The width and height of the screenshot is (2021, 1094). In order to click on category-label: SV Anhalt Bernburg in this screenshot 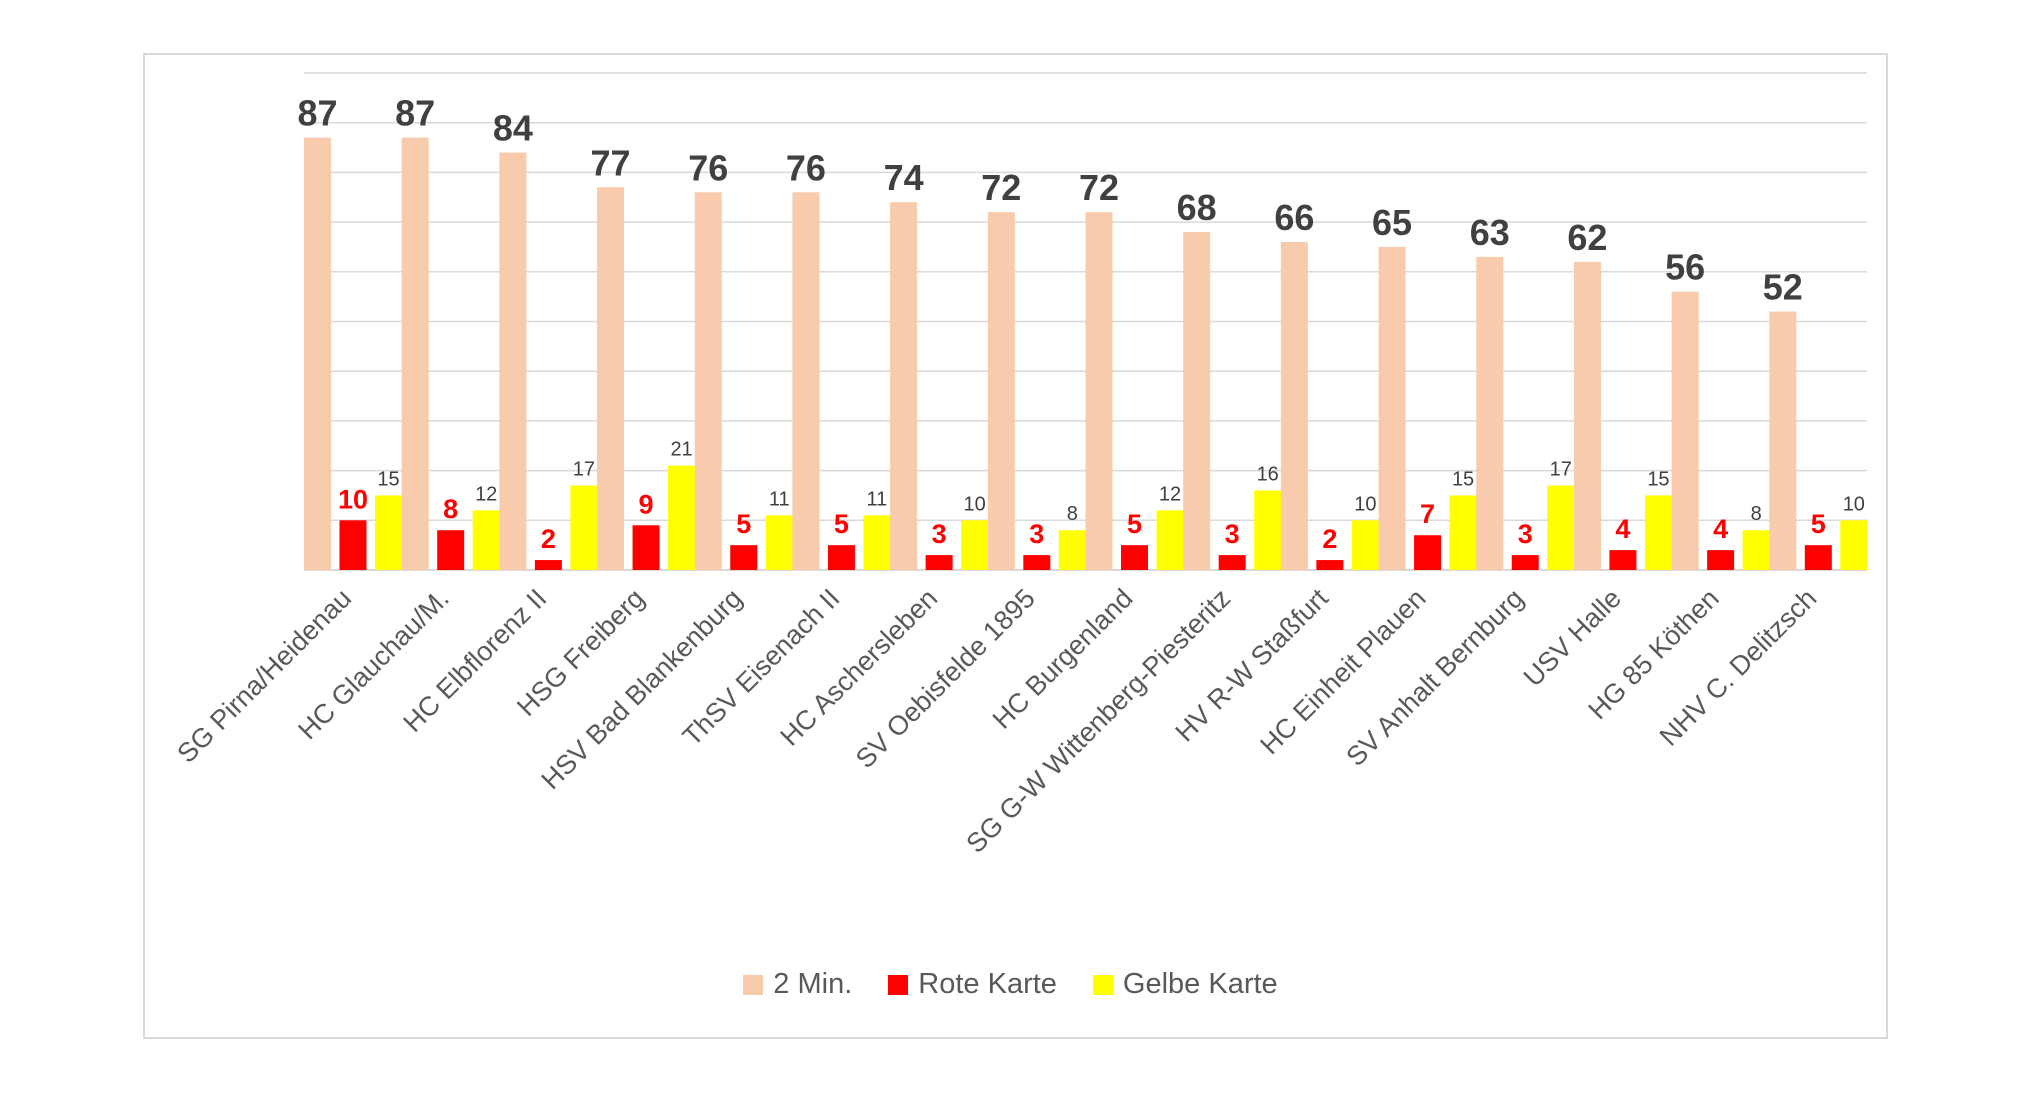, I will do `click(1434, 677)`.